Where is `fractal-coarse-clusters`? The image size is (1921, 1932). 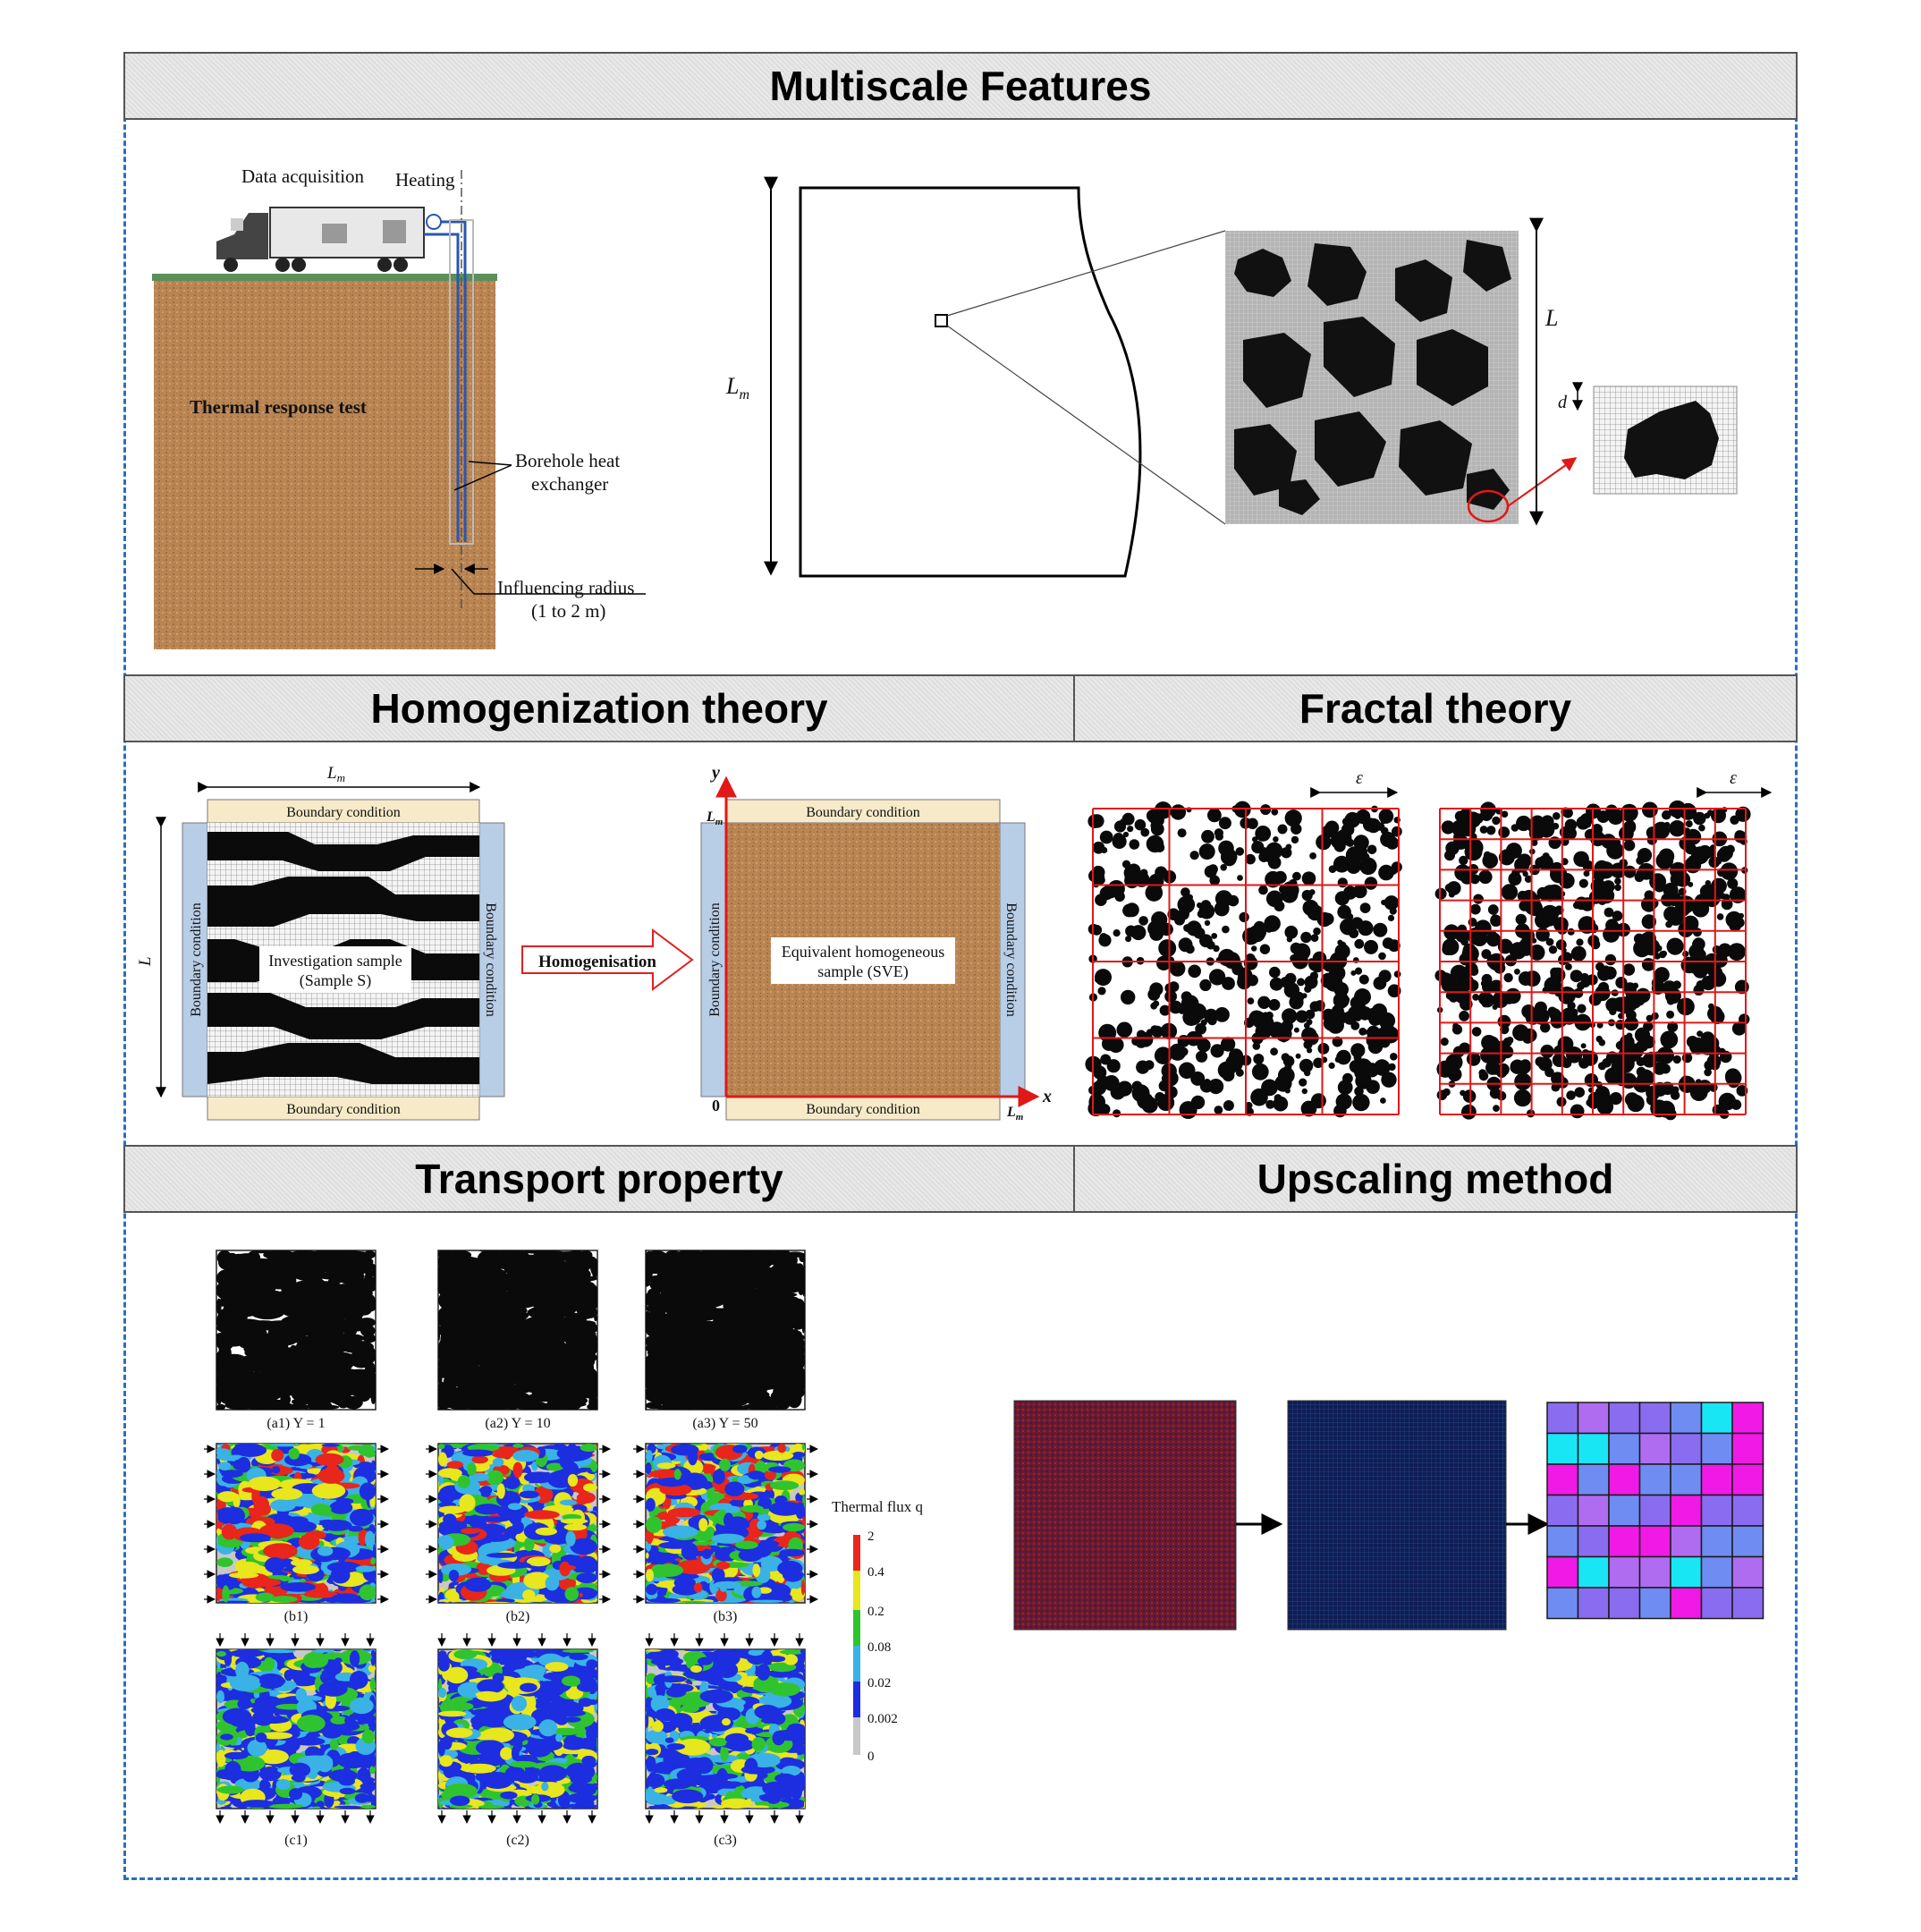
fractal-coarse-clusters is located at coordinates (1244, 960).